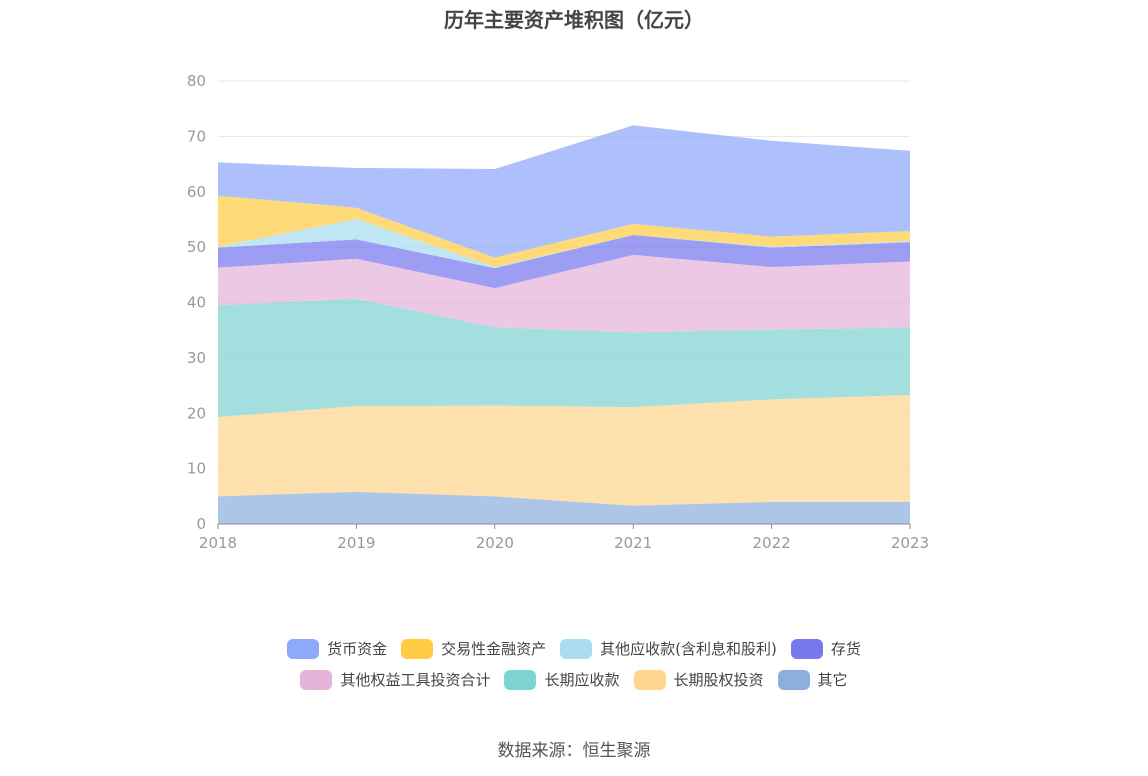  I want to click on x-tick-label: 2020, so click(495, 543).